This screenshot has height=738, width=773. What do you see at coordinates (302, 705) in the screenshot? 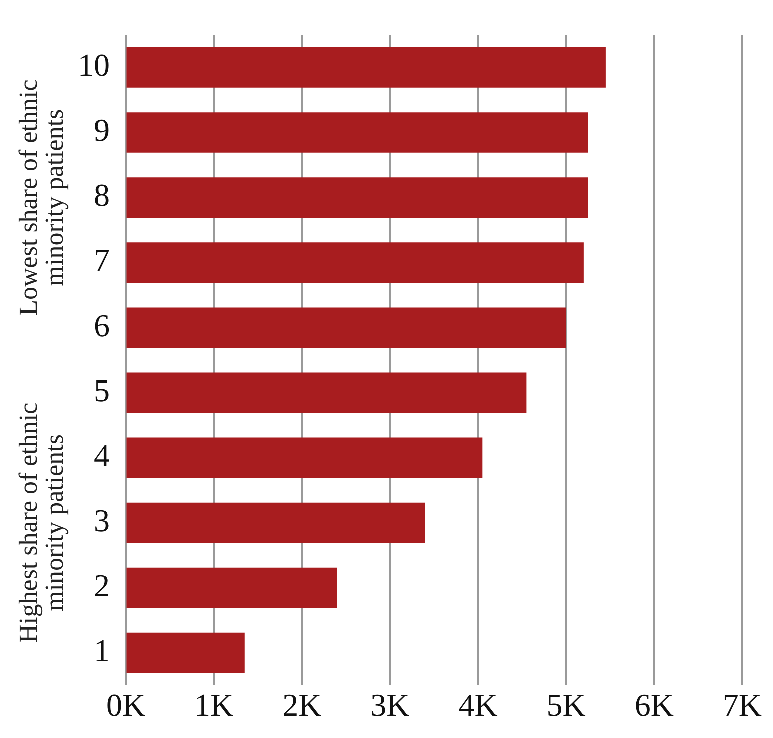
I see `x-tick-label: 2K` at bounding box center [302, 705].